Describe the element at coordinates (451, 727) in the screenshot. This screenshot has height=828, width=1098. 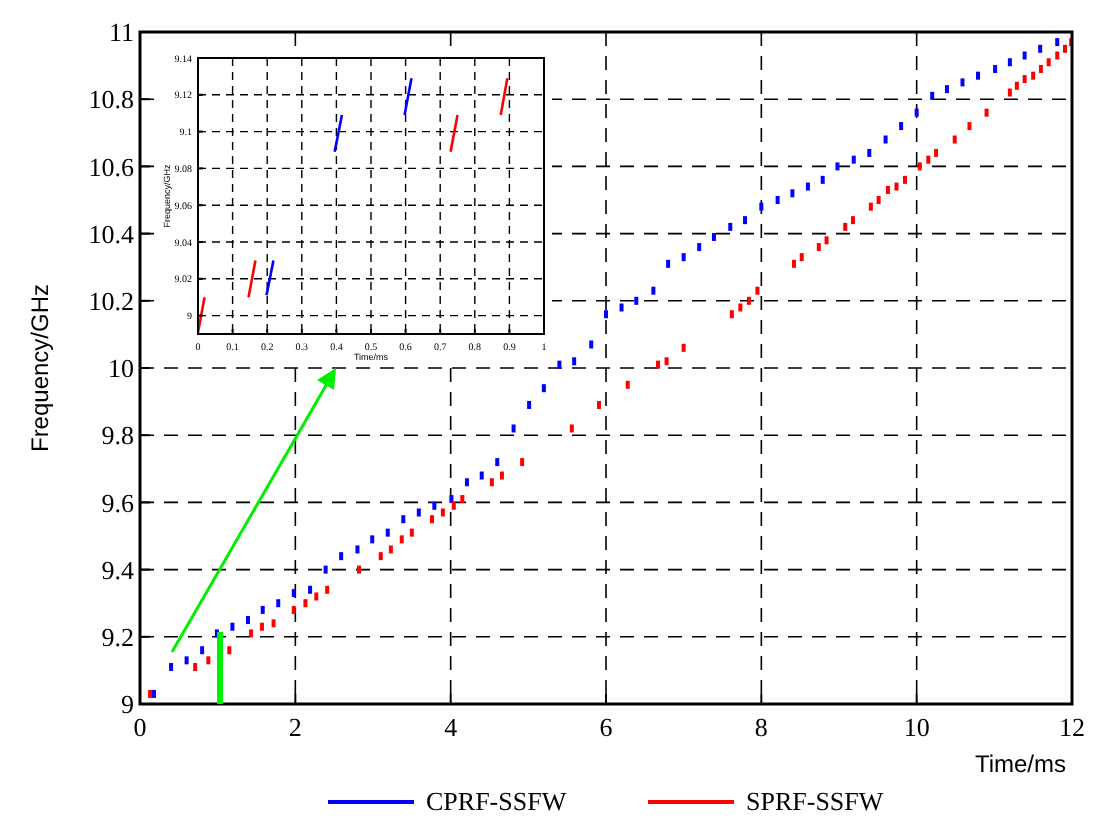
I see `x-tick-label: 4` at that location.